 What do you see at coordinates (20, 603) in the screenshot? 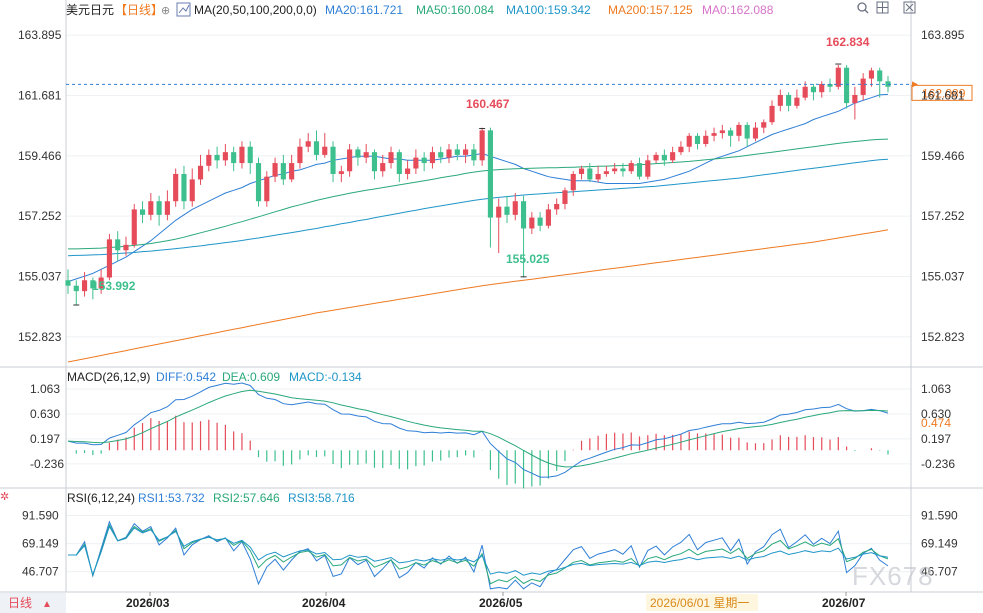
I see `period-selector-label: 日线` at bounding box center [20, 603].